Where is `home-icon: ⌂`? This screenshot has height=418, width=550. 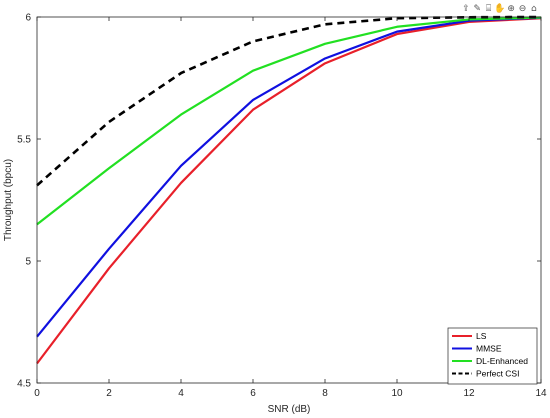 home-icon: ⌂ is located at coordinates (534, 9).